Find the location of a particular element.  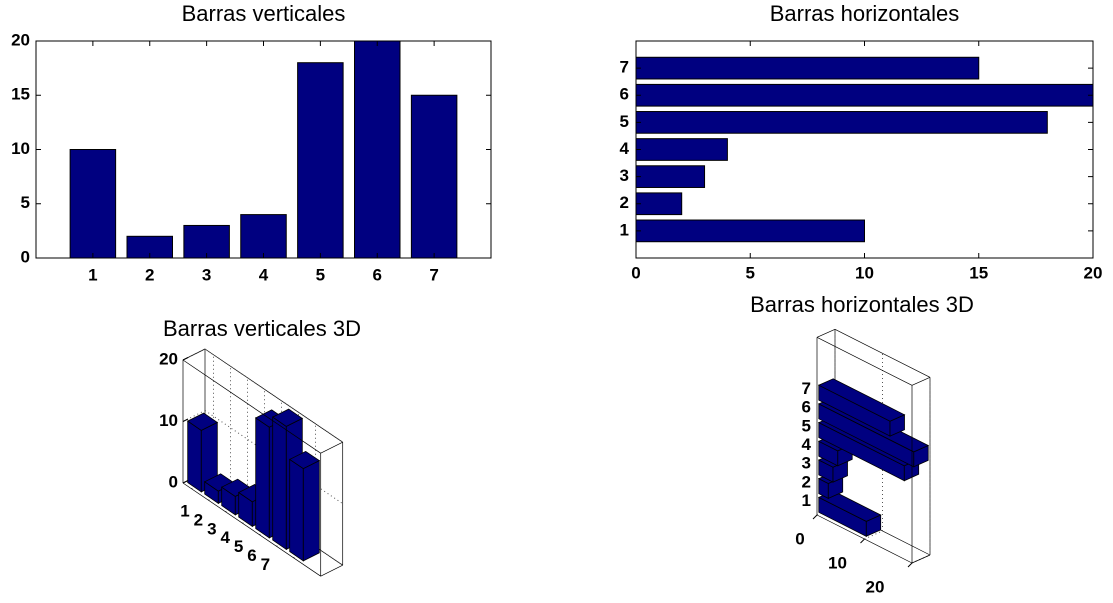

chart-title: Barras horizontales 3D is located at coordinates (862, 304).